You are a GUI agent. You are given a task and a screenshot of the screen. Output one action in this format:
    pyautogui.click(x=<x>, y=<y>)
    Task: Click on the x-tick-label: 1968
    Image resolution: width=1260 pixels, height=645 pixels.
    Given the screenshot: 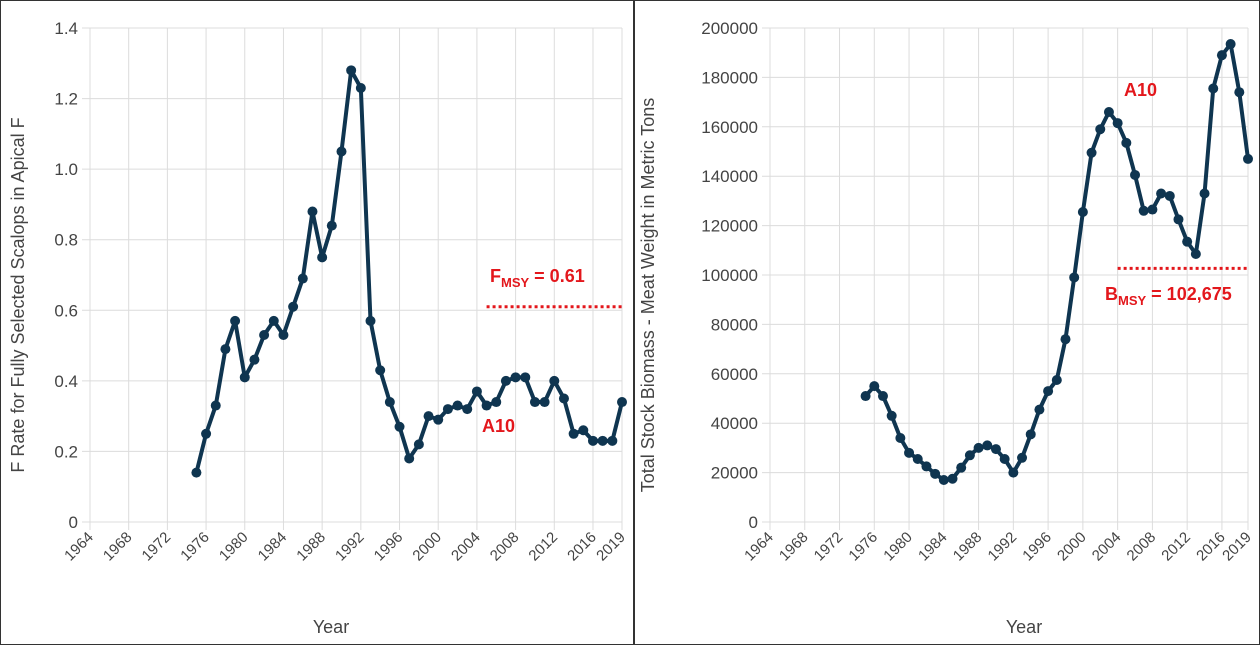 What is the action you would take?
    pyautogui.click(x=118, y=547)
    